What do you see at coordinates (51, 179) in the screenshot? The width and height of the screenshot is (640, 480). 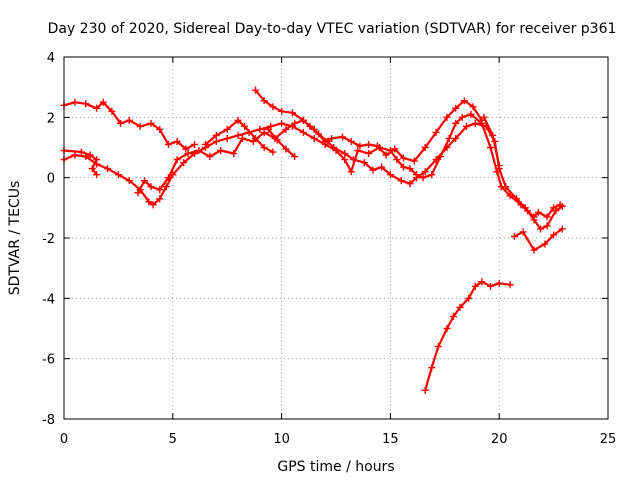 I see `y-tick-label: 0` at bounding box center [51, 179].